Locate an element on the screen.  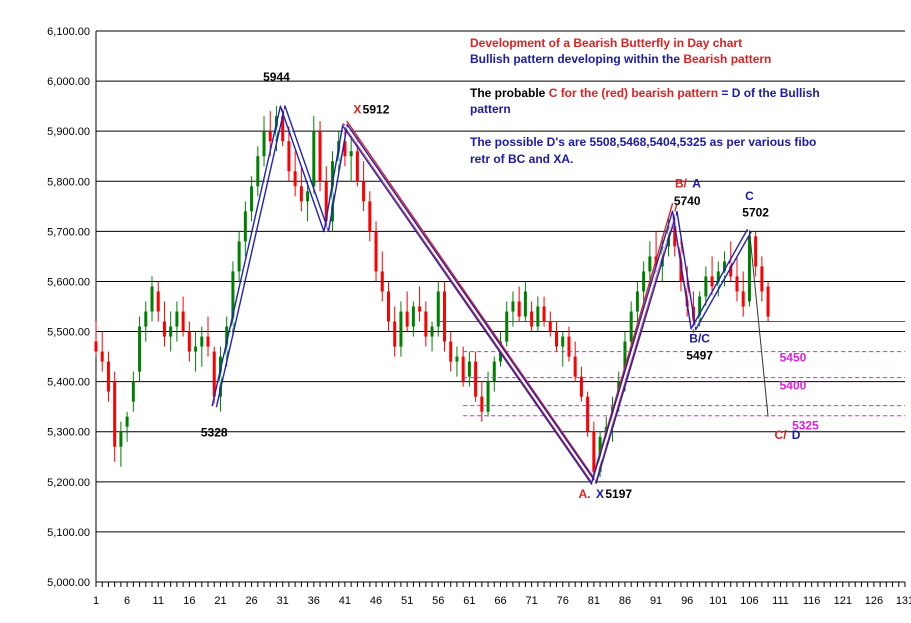
y-tick-label: 5,600.00 is located at coordinates (68, 282).